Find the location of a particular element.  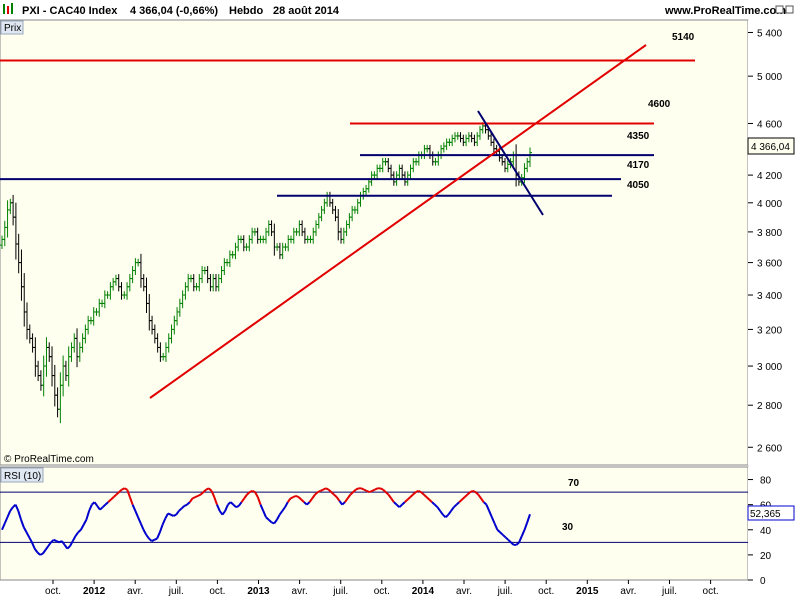

rsi-tab-label: RSI (10) is located at coordinates (22, 476).